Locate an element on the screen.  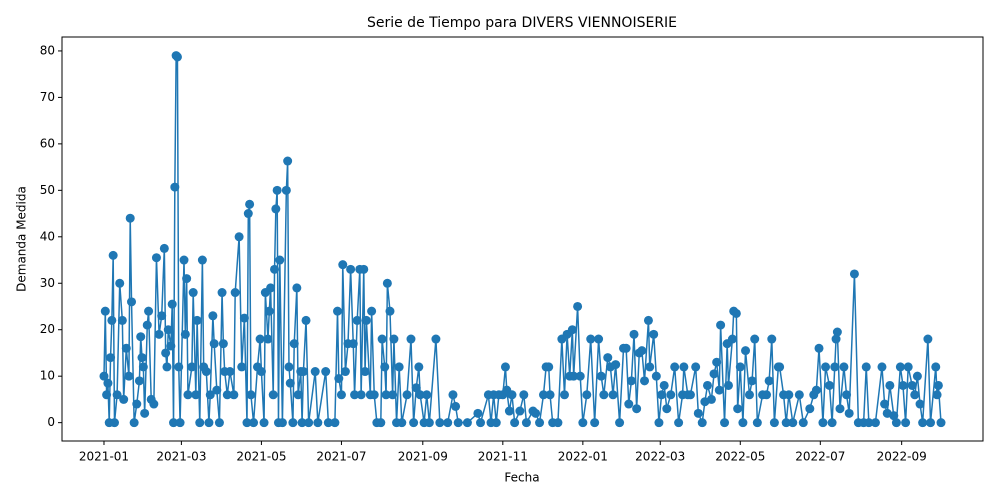
chart-title: Serie de Tiempo para DIVERS VIENNOISERIE is located at coordinates (522, 23).